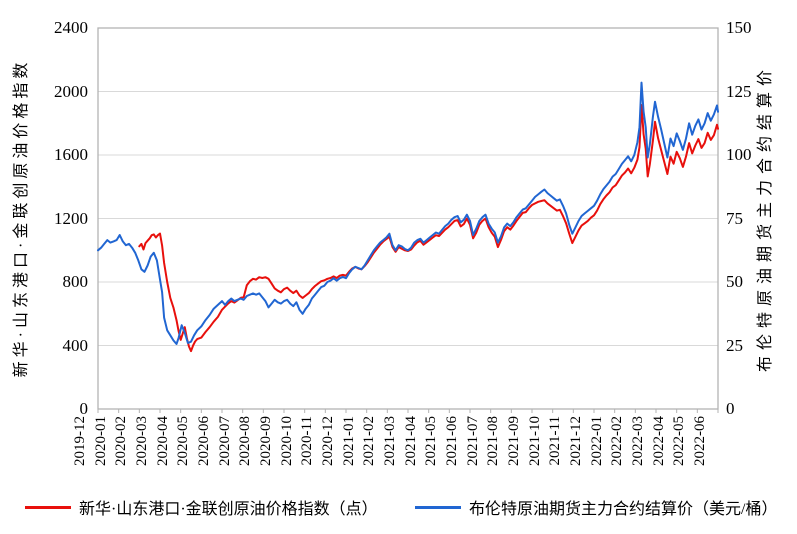 This screenshot has height=534, width=797. I want to click on y-left-tick-label: 800, so click(75, 281).